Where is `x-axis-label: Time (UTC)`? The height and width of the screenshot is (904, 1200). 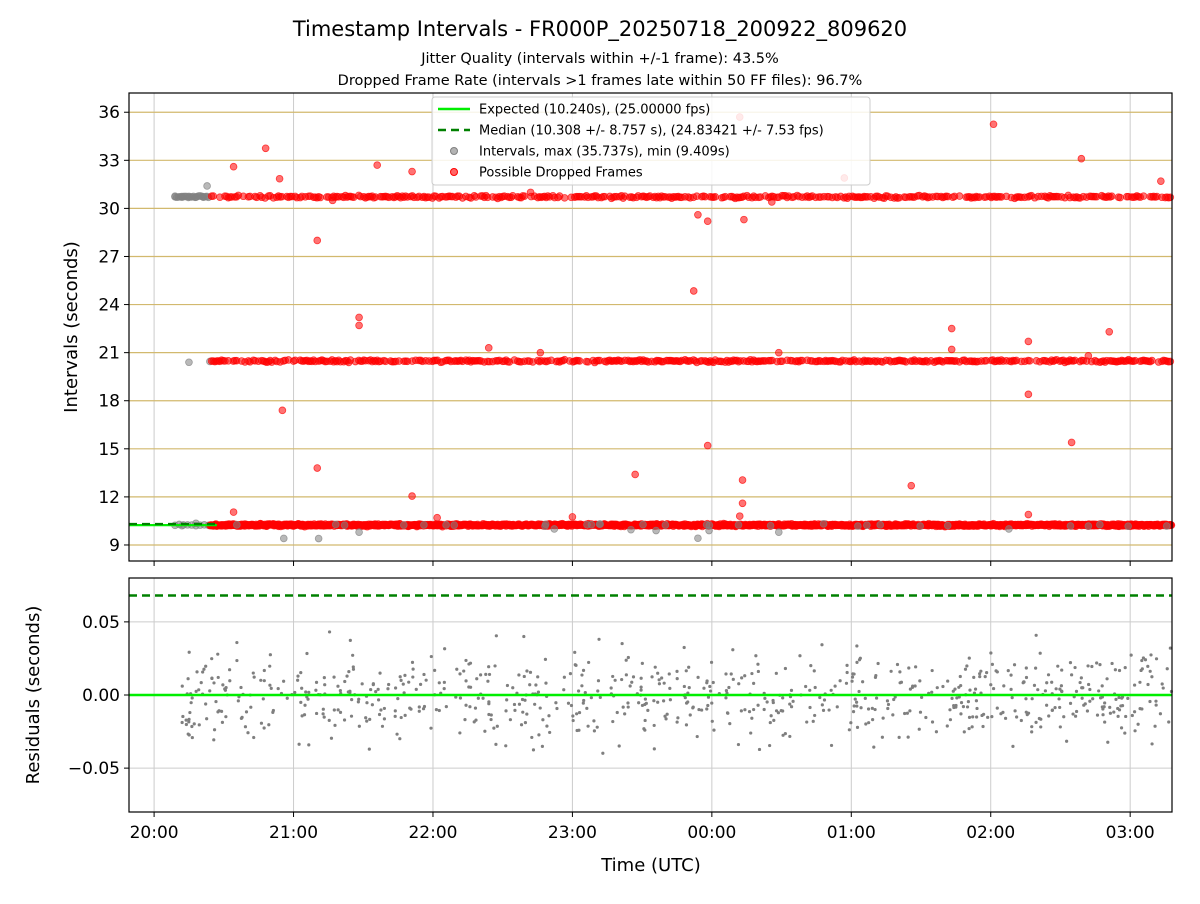
x-axis-label: Time (UTC) is located at coordinates (650, 865).